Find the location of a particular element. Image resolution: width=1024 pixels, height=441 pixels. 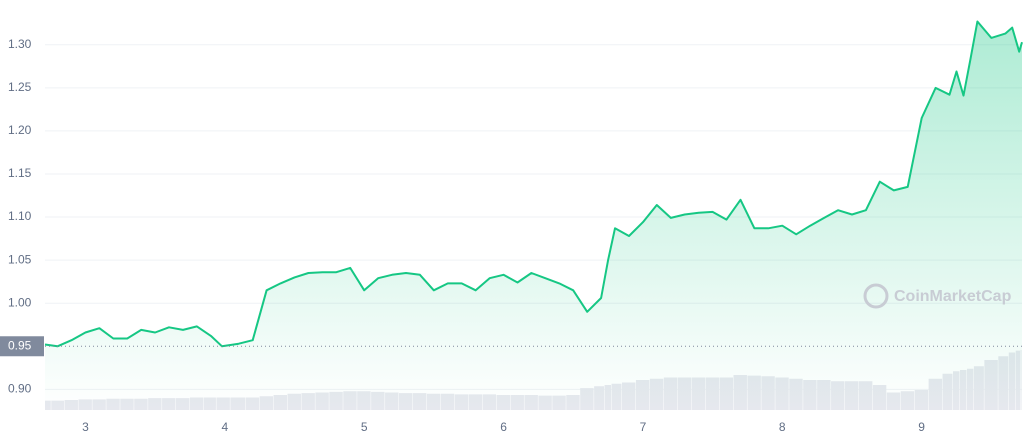

y-tick-label: 1.30 is located at coordinates (20, 44).